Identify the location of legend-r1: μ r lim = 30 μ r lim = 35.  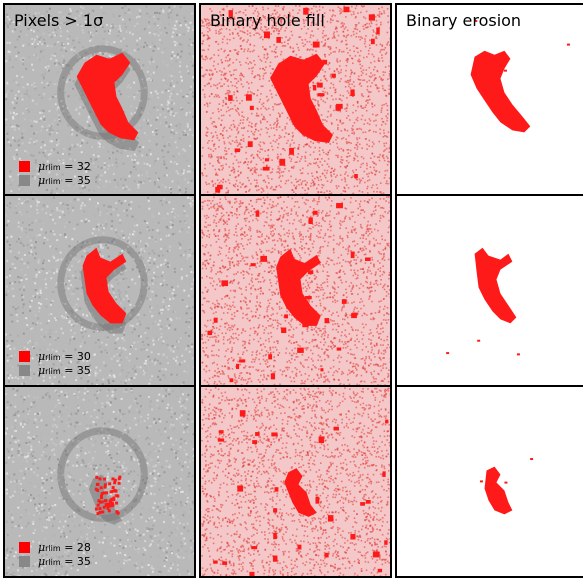
(55, 363).